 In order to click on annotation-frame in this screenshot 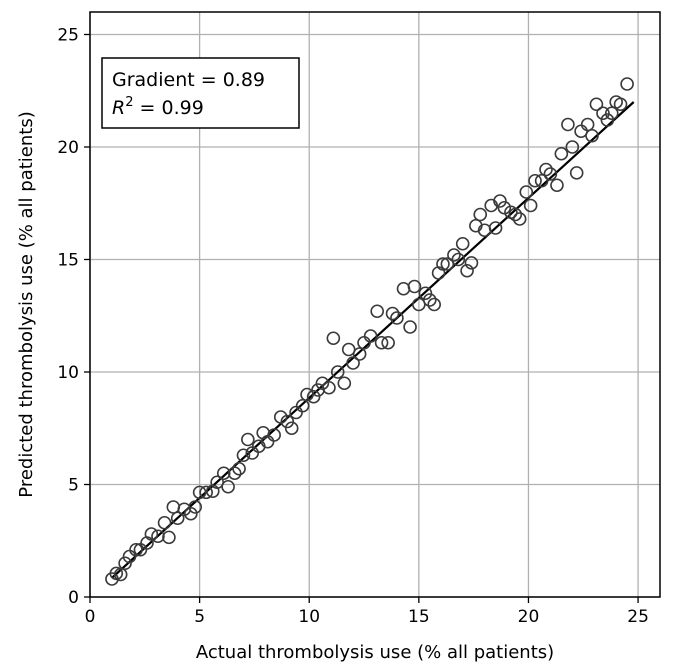, I will do `click(200, 93)`.